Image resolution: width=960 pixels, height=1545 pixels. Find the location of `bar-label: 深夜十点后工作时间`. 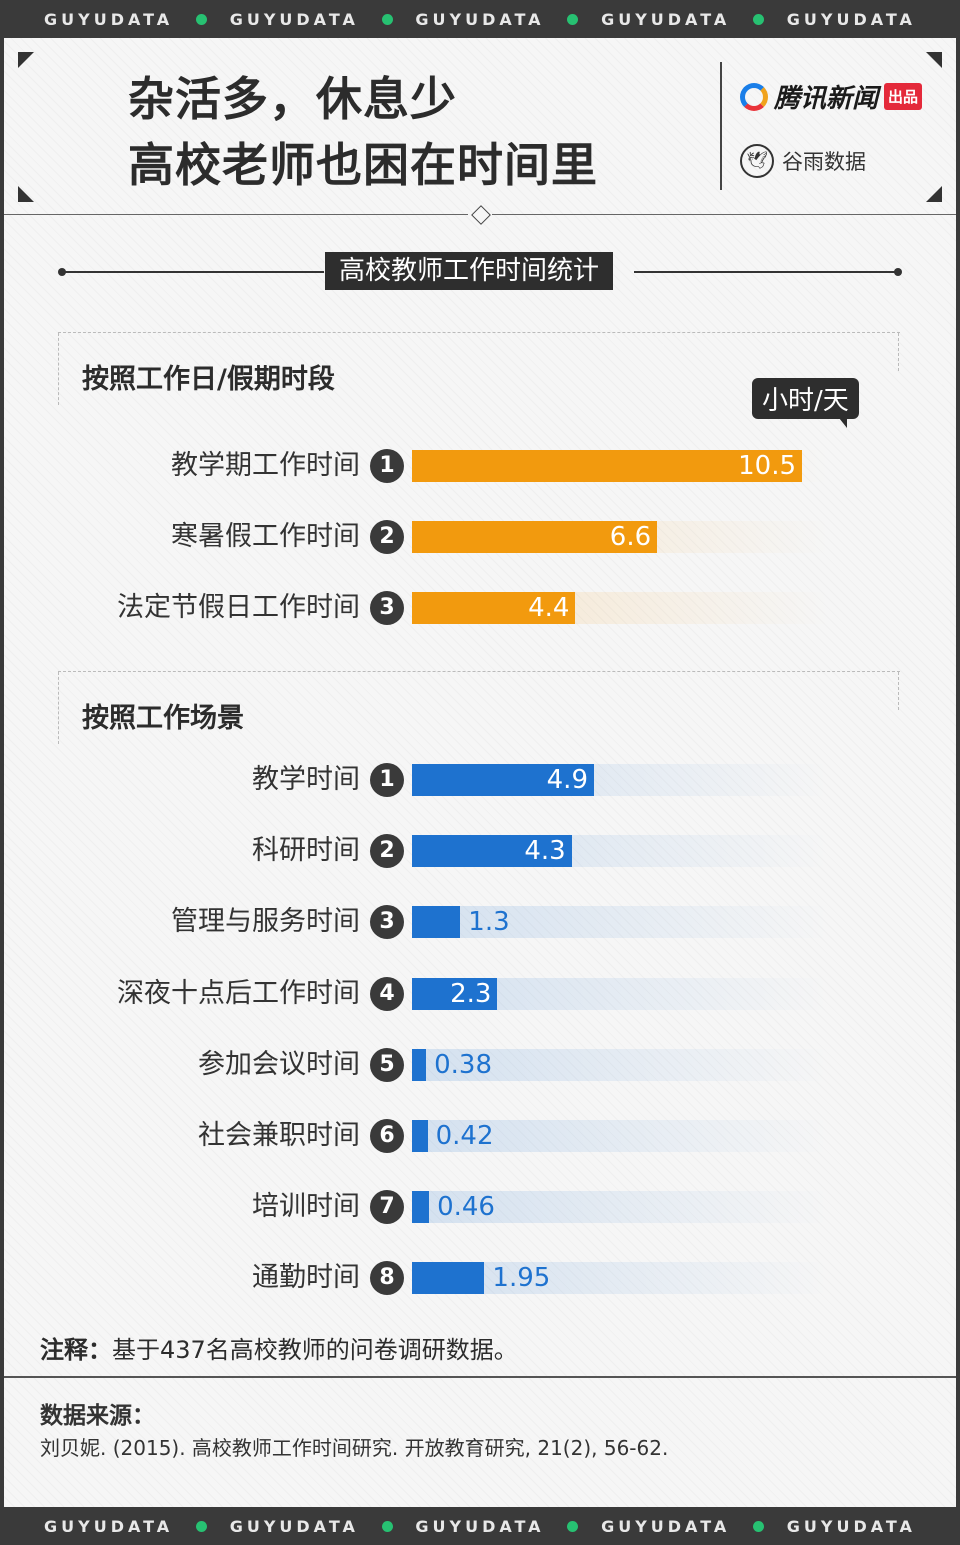

bar-label: 深夜十点后工作时间 is located at coordinates (238, 993).